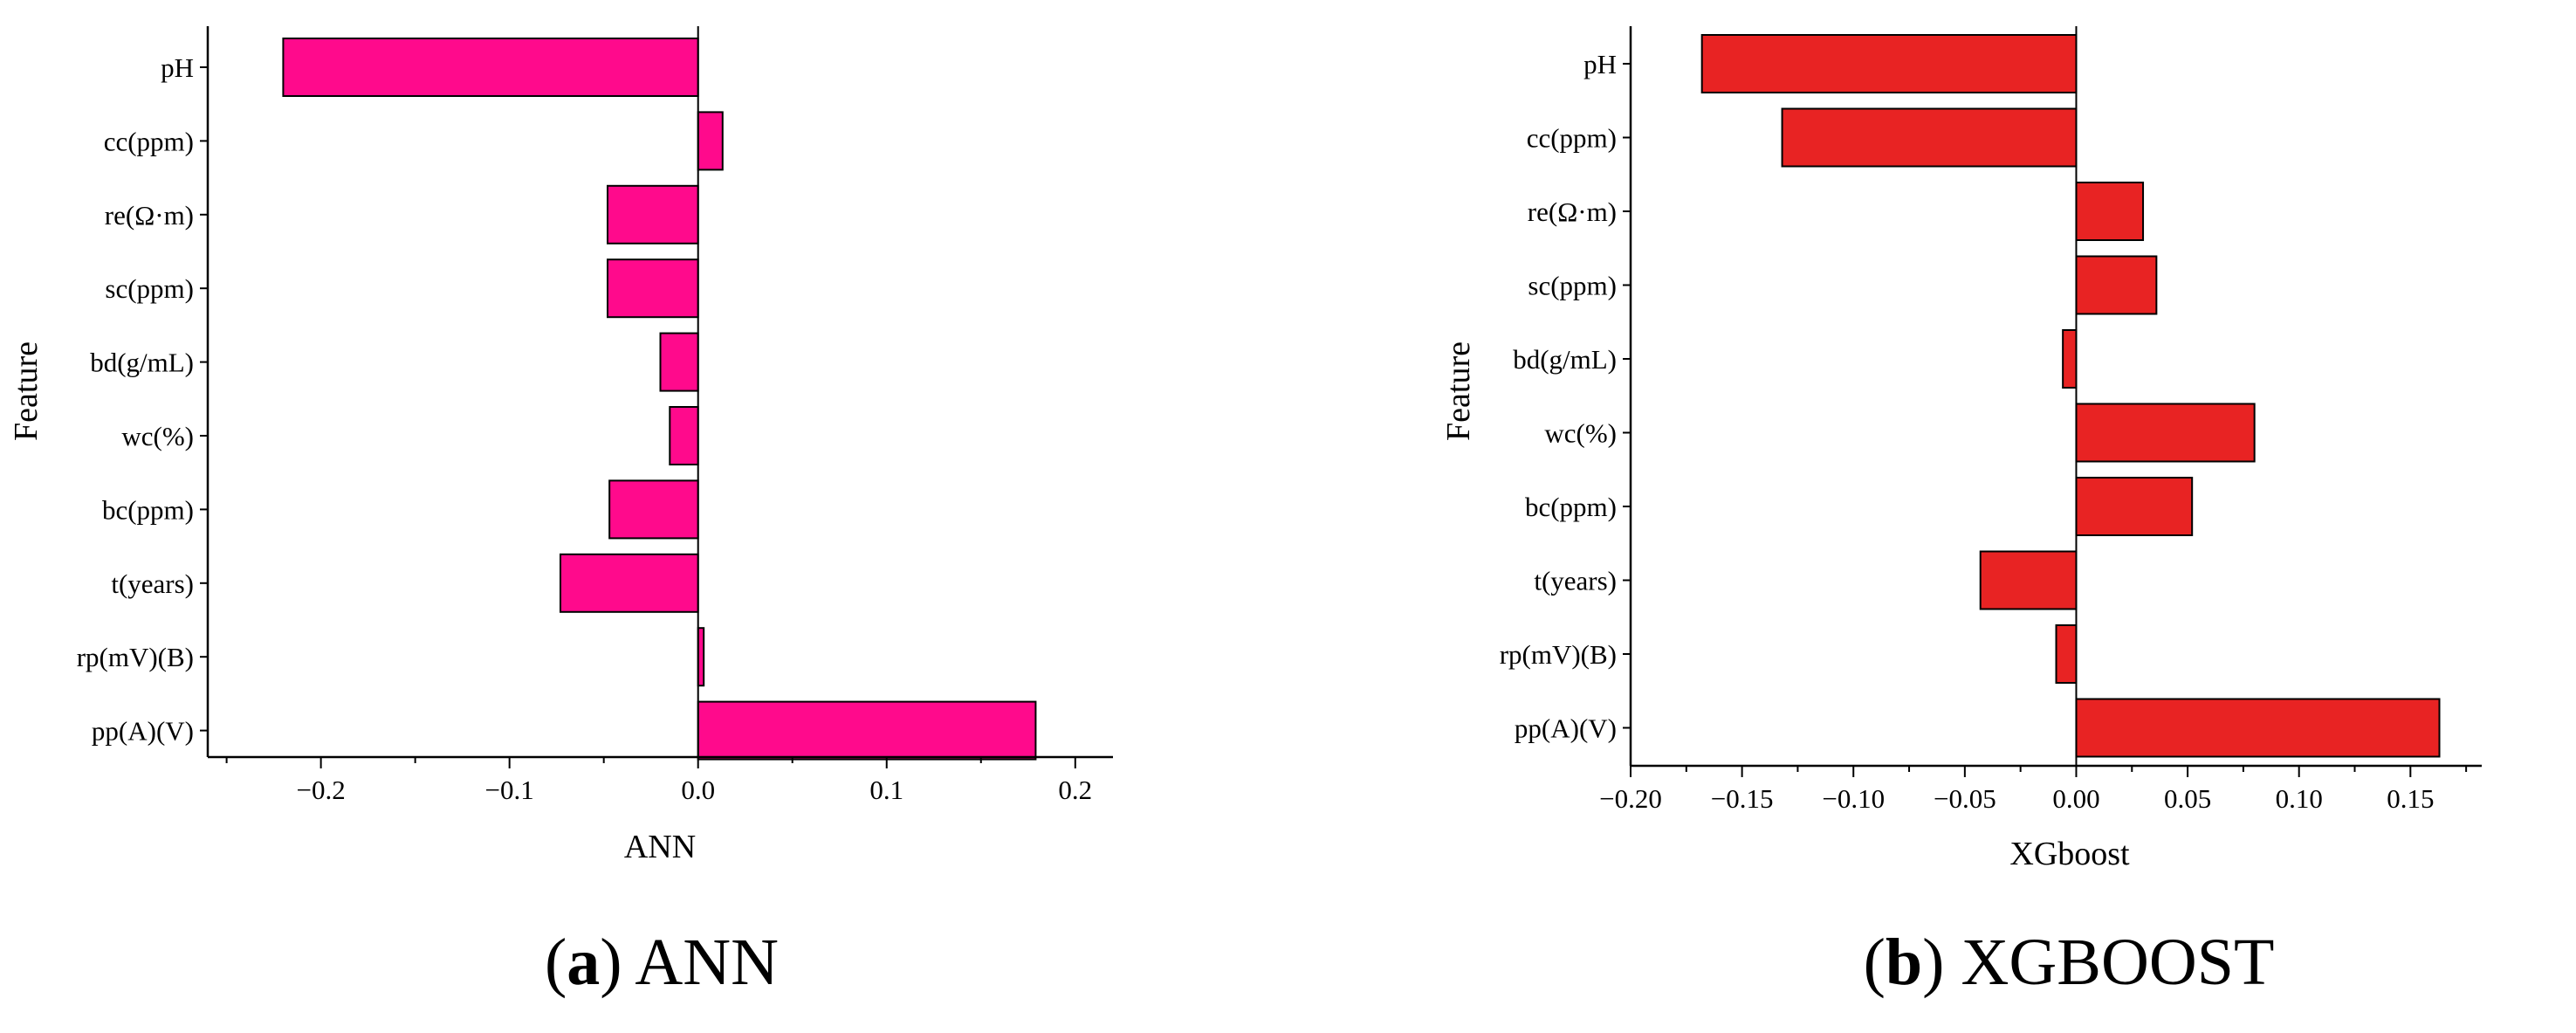 This screenshot has width=2576, height=1033. I want to click on ann-caption: (a) ANN, so click(662, 962).